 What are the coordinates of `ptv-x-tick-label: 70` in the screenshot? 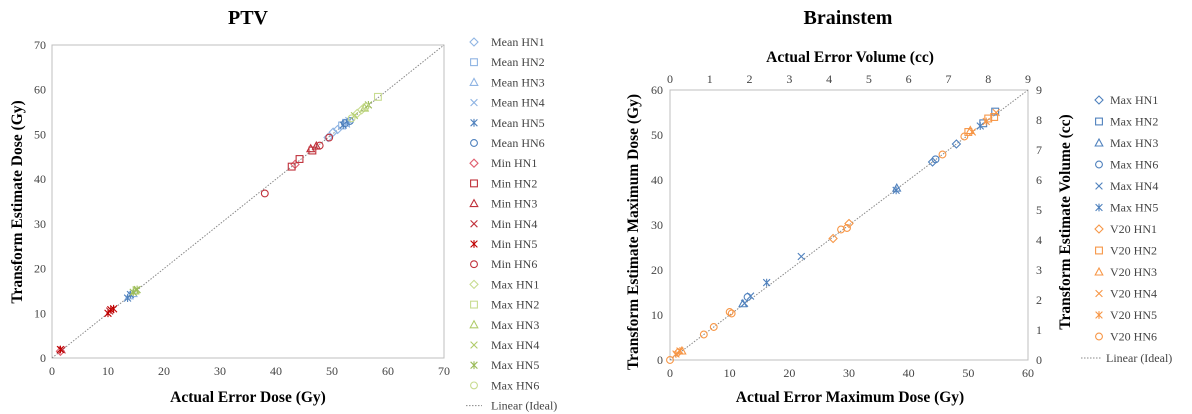 It's located at (444, 371).